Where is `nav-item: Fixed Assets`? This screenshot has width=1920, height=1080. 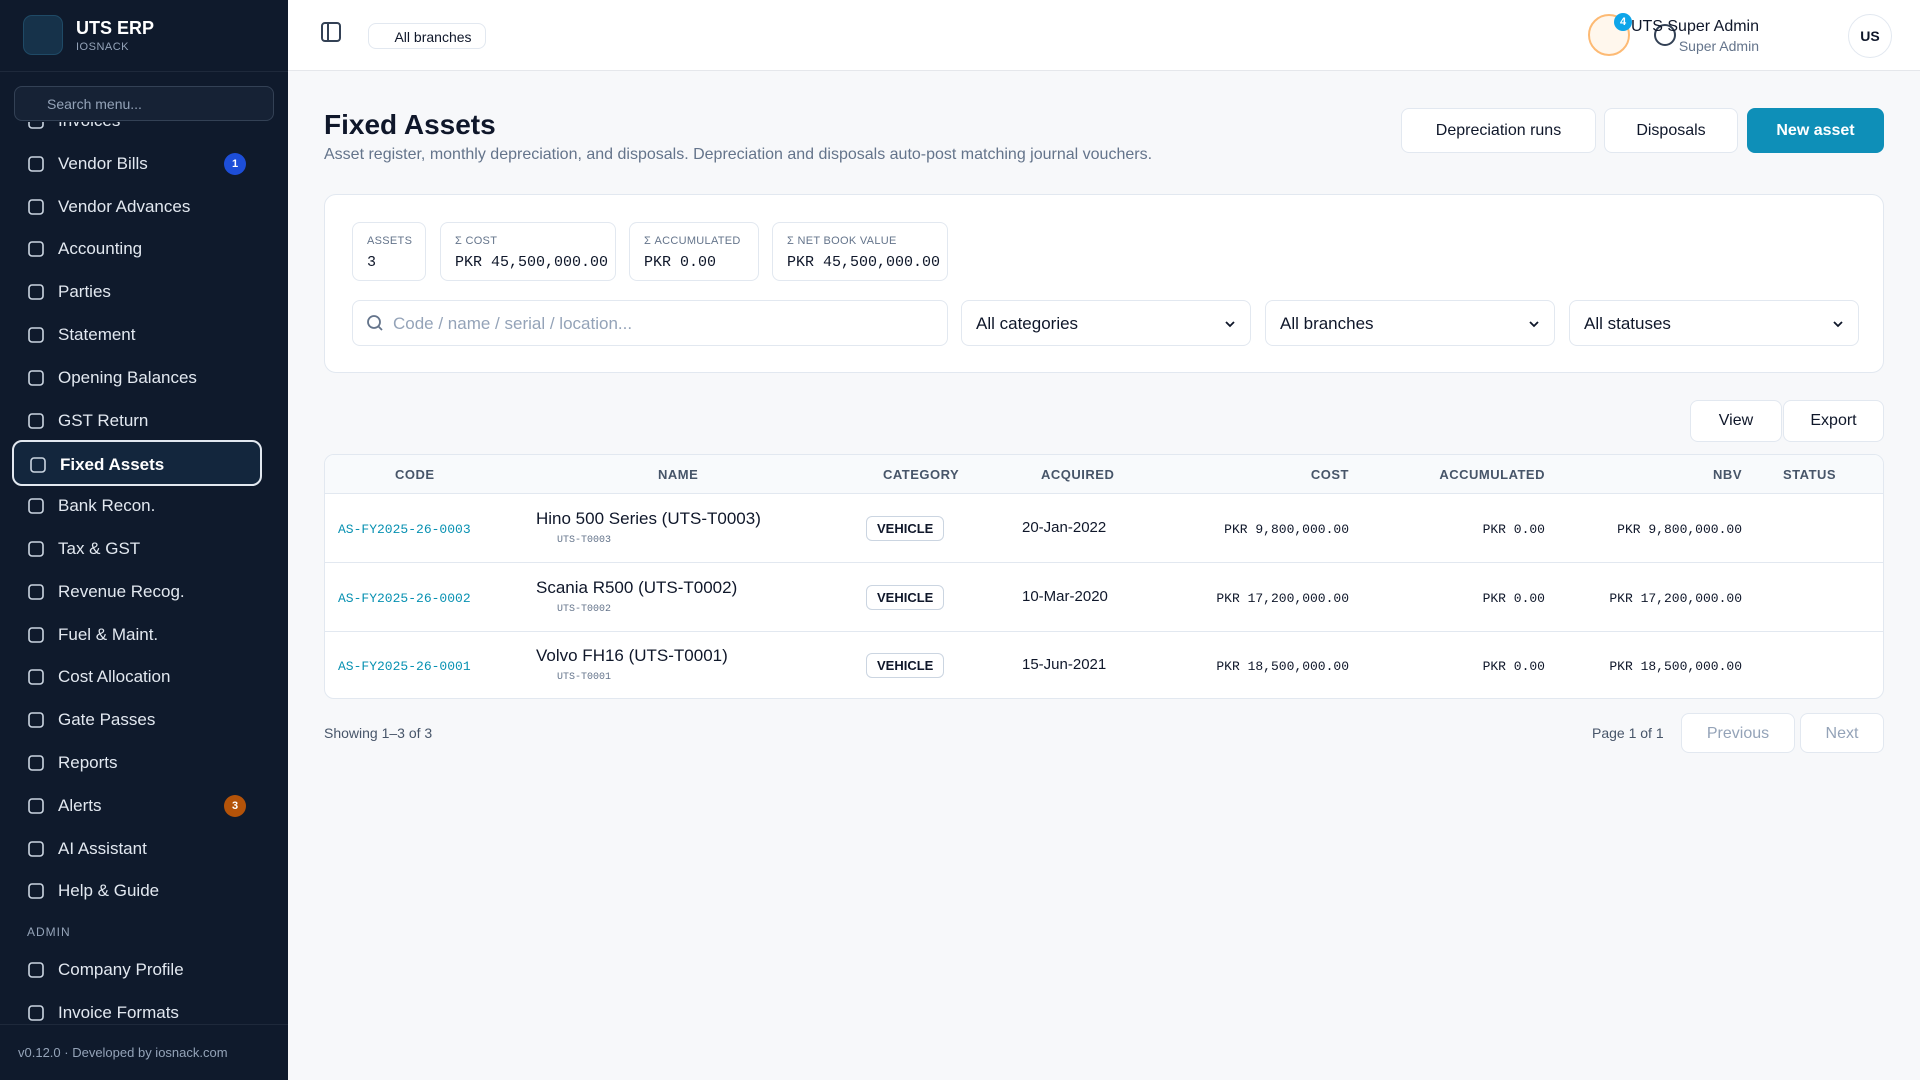
nav-item: Fixed Assets is located at coordinates (137, 463).